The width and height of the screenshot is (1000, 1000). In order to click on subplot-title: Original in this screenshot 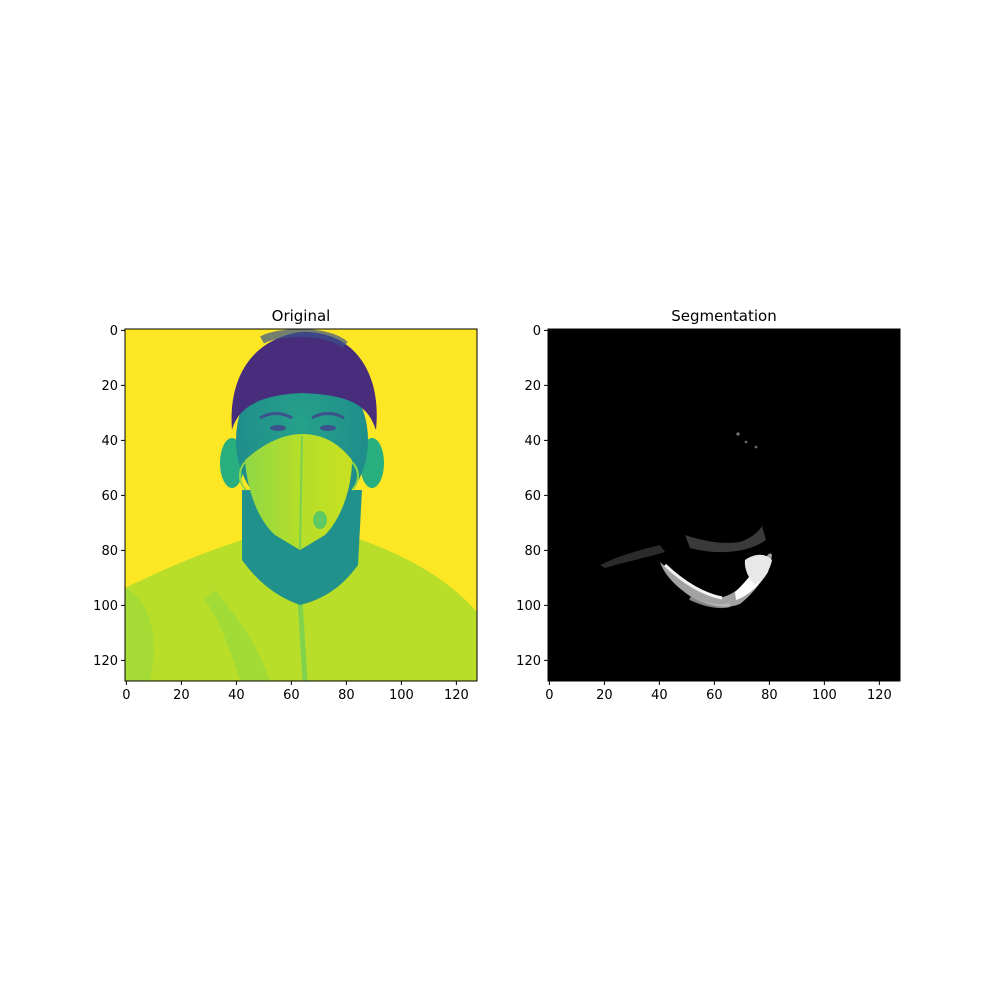, I will do `click(301, 316)`.